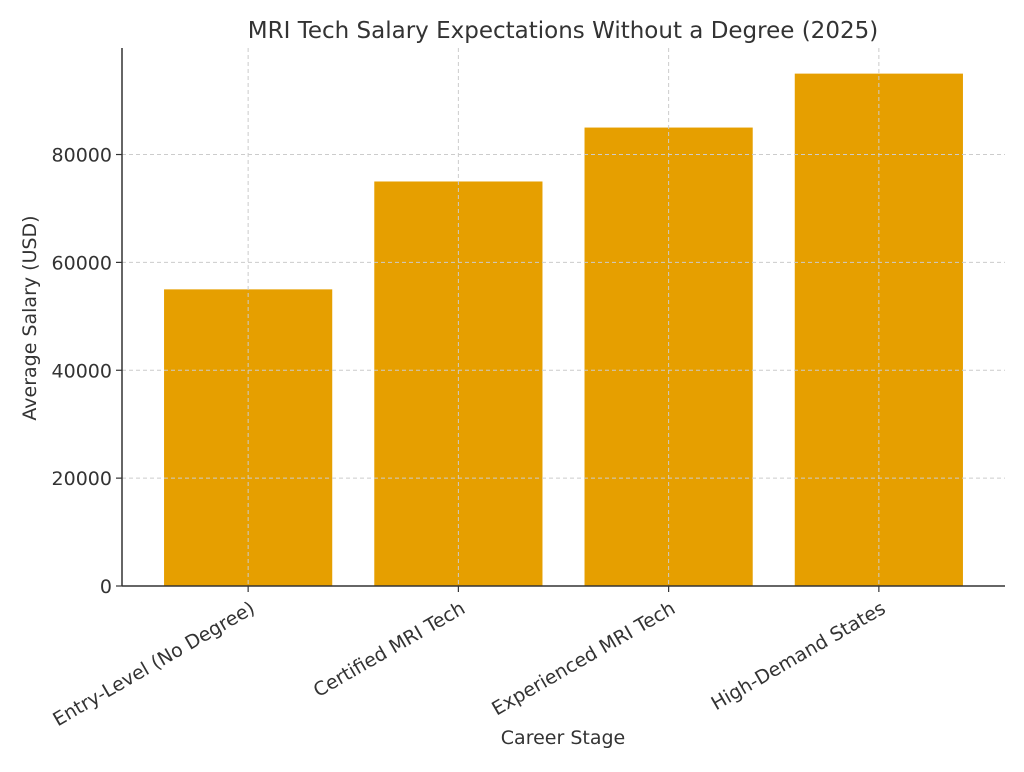 The height and width of the screenshot is (772, 1024). What do you see at coordinates (82, 371) in the screenshot?
I see `y-tick-label: 40000` at bounding box center [82, 371].